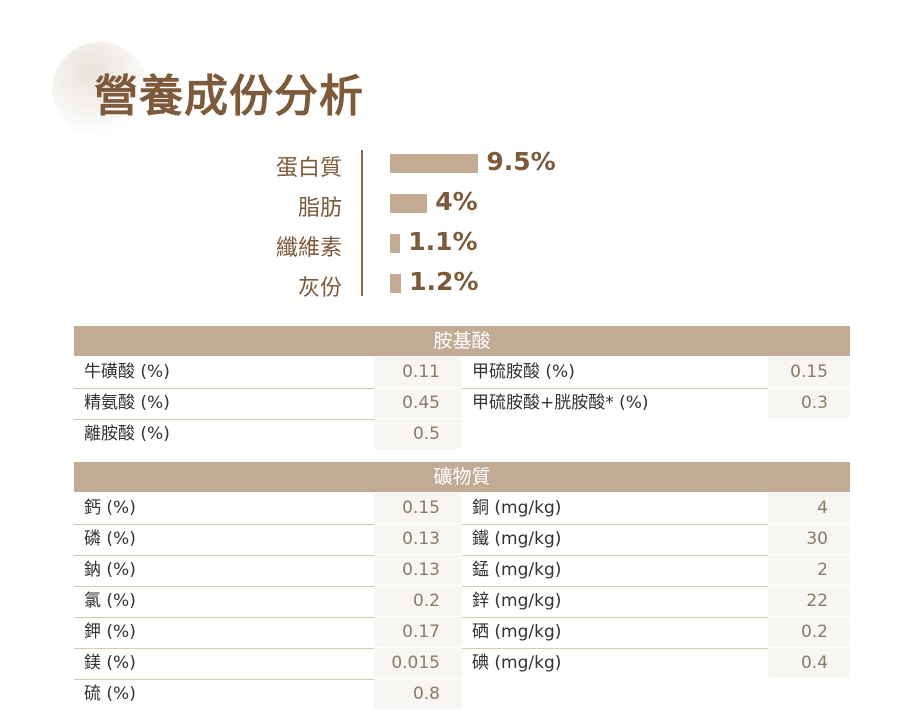 This screenshot has height=710, width=924. What do you see at coordinates (809, 403) in the screenshot?
I see `nutrient-value: 0.3` at bounding box center [809, 403].